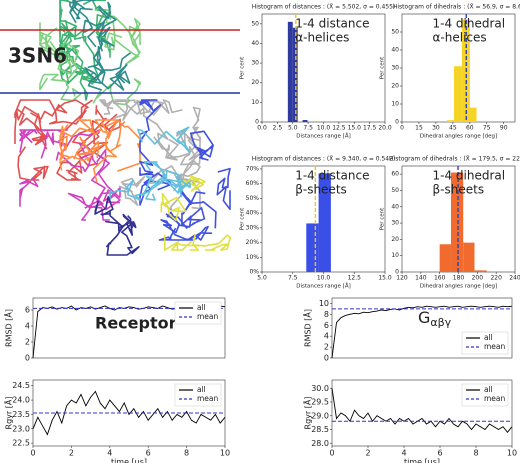  Describe the element at coordinates (459, 278) in the screenshot. I see `x-tick-label: 180` at that location.